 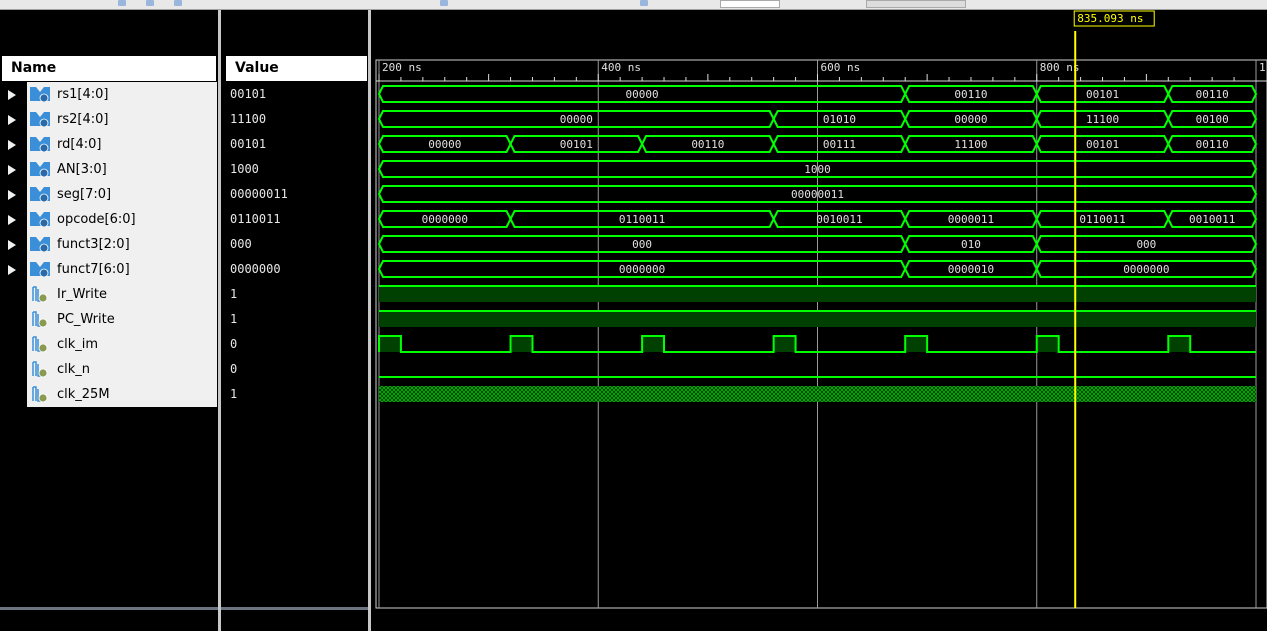 I want to click on signal-row: funct7[6:0], so click(x=109, y=269).